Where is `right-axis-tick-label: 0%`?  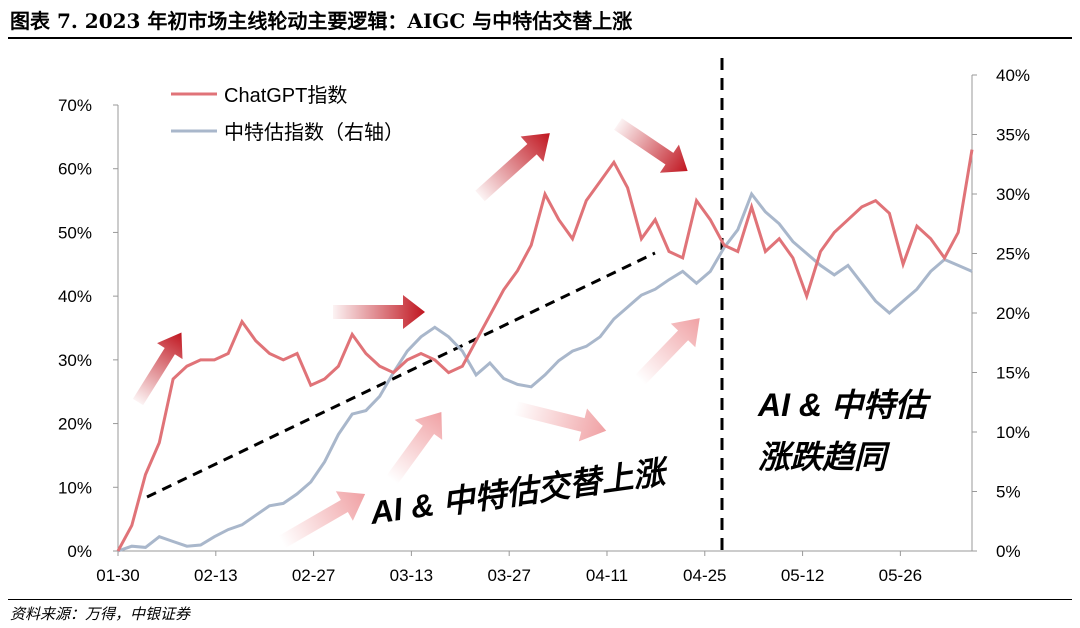 right-axis-tick-label: 0% is located at coordinates (1008, 551).